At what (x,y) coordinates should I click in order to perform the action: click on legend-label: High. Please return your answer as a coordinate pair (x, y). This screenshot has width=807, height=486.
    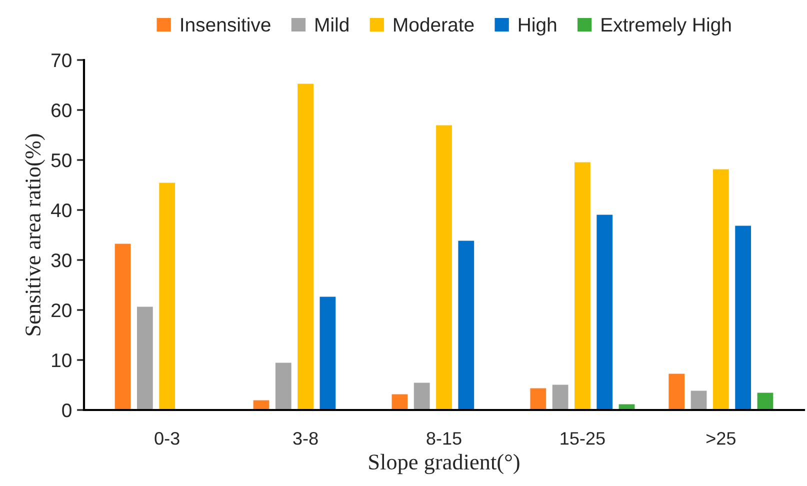
    Looking at the image, I should click on (537, 26).